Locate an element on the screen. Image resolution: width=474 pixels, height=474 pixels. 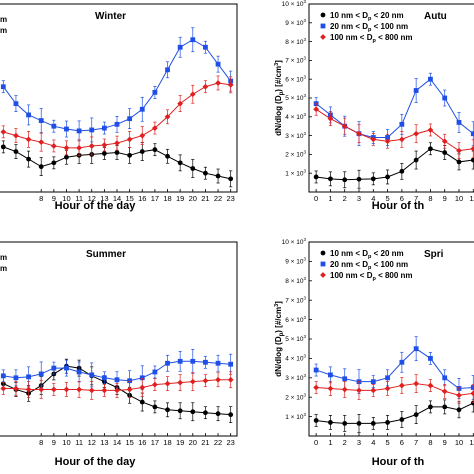
legend-label: 10 nm < Dp < 20 nm is located at coordinates (367, 16).